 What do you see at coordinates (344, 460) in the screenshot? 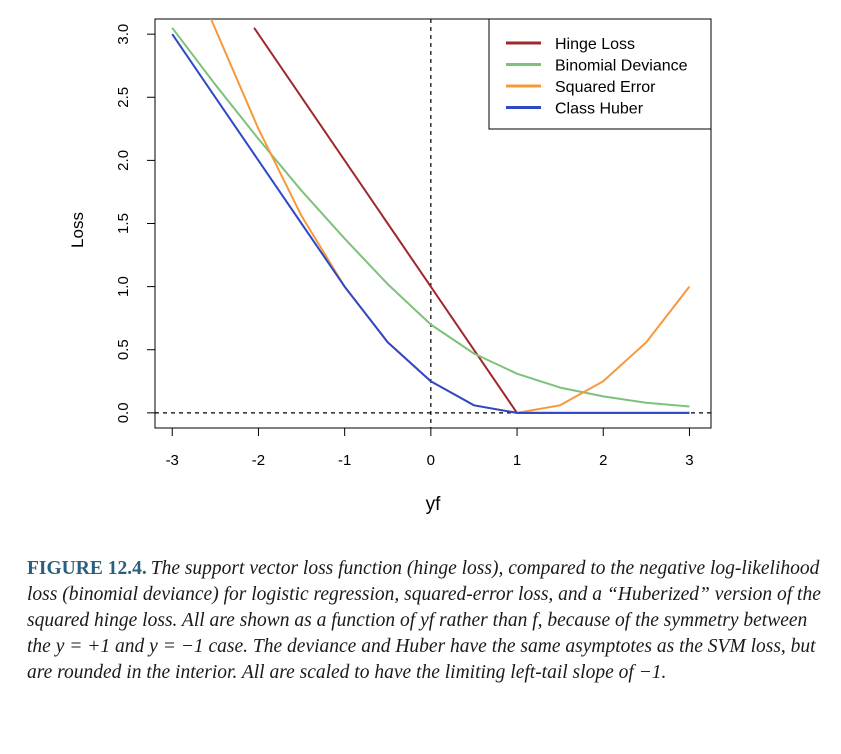
I see `x-tick-label: -1` at bounding box center [344, 460].